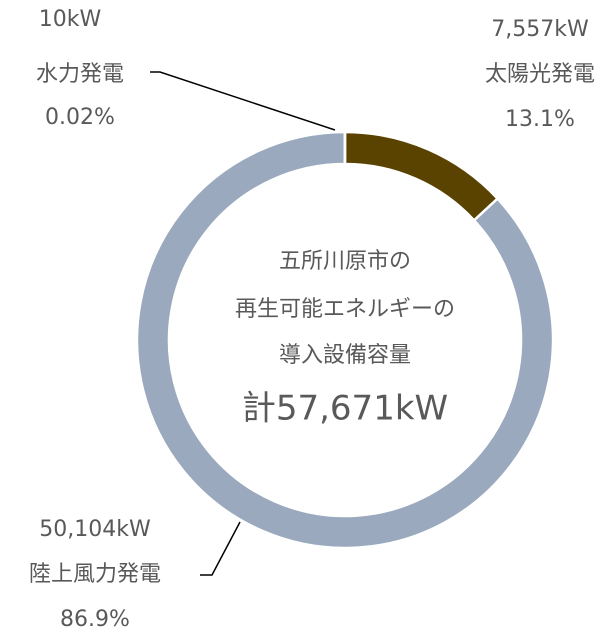  What do you see at coordinates (80, 74) in the screenshot?
I see `category-label: 水力発電` at bounding box center [80, 74].